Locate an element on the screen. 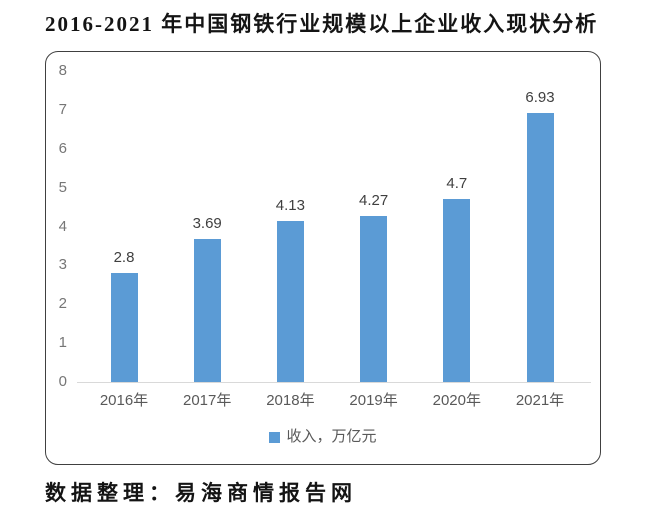  x-tick-label: 2020年 is located at coordinates (456, 400).